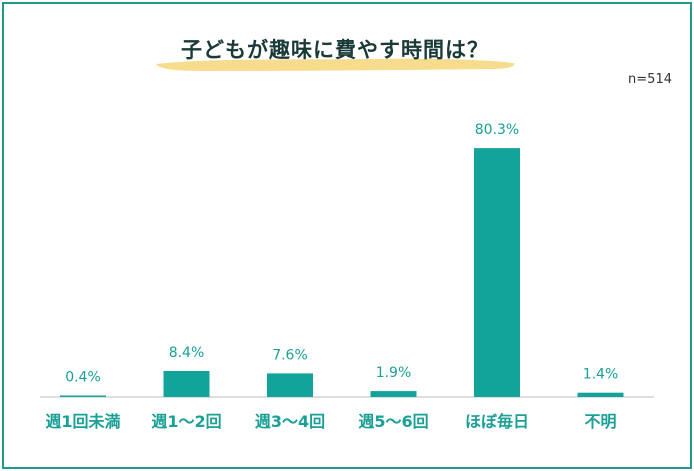 This screenshot has width=694, height=471. I want to click on category-label-3: 週5～6回, so click(393, 421).